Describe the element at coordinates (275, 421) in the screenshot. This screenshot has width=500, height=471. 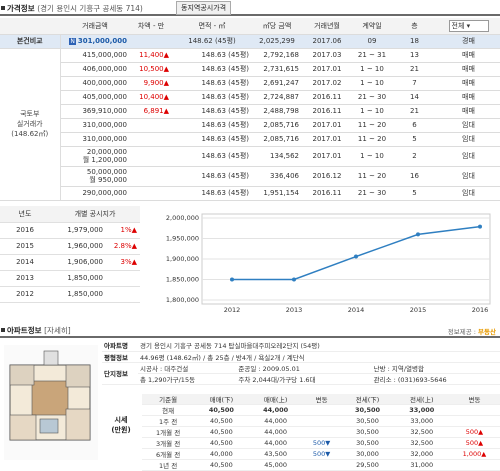
I see `price-cell: 44,000` at that location.